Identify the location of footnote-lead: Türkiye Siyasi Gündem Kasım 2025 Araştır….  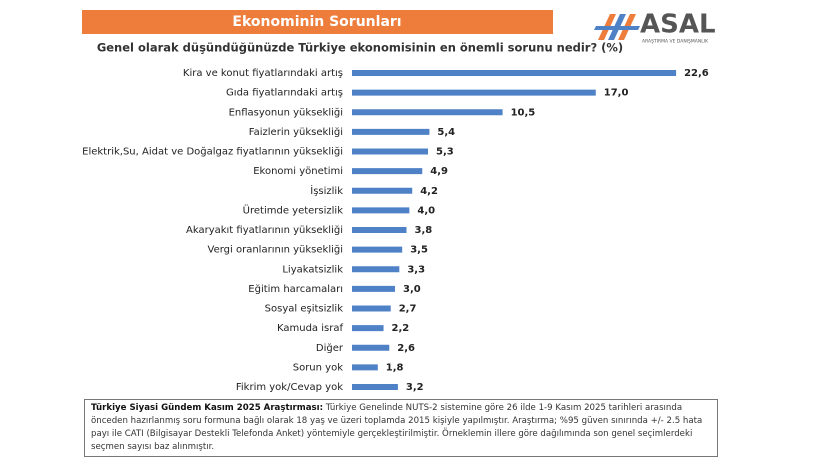
(207, 408).